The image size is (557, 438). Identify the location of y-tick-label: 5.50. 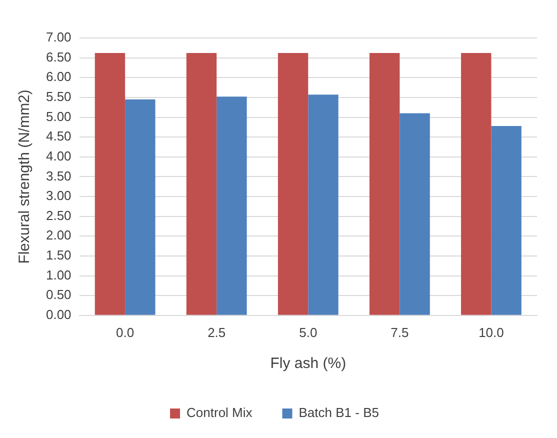
(59, 96).